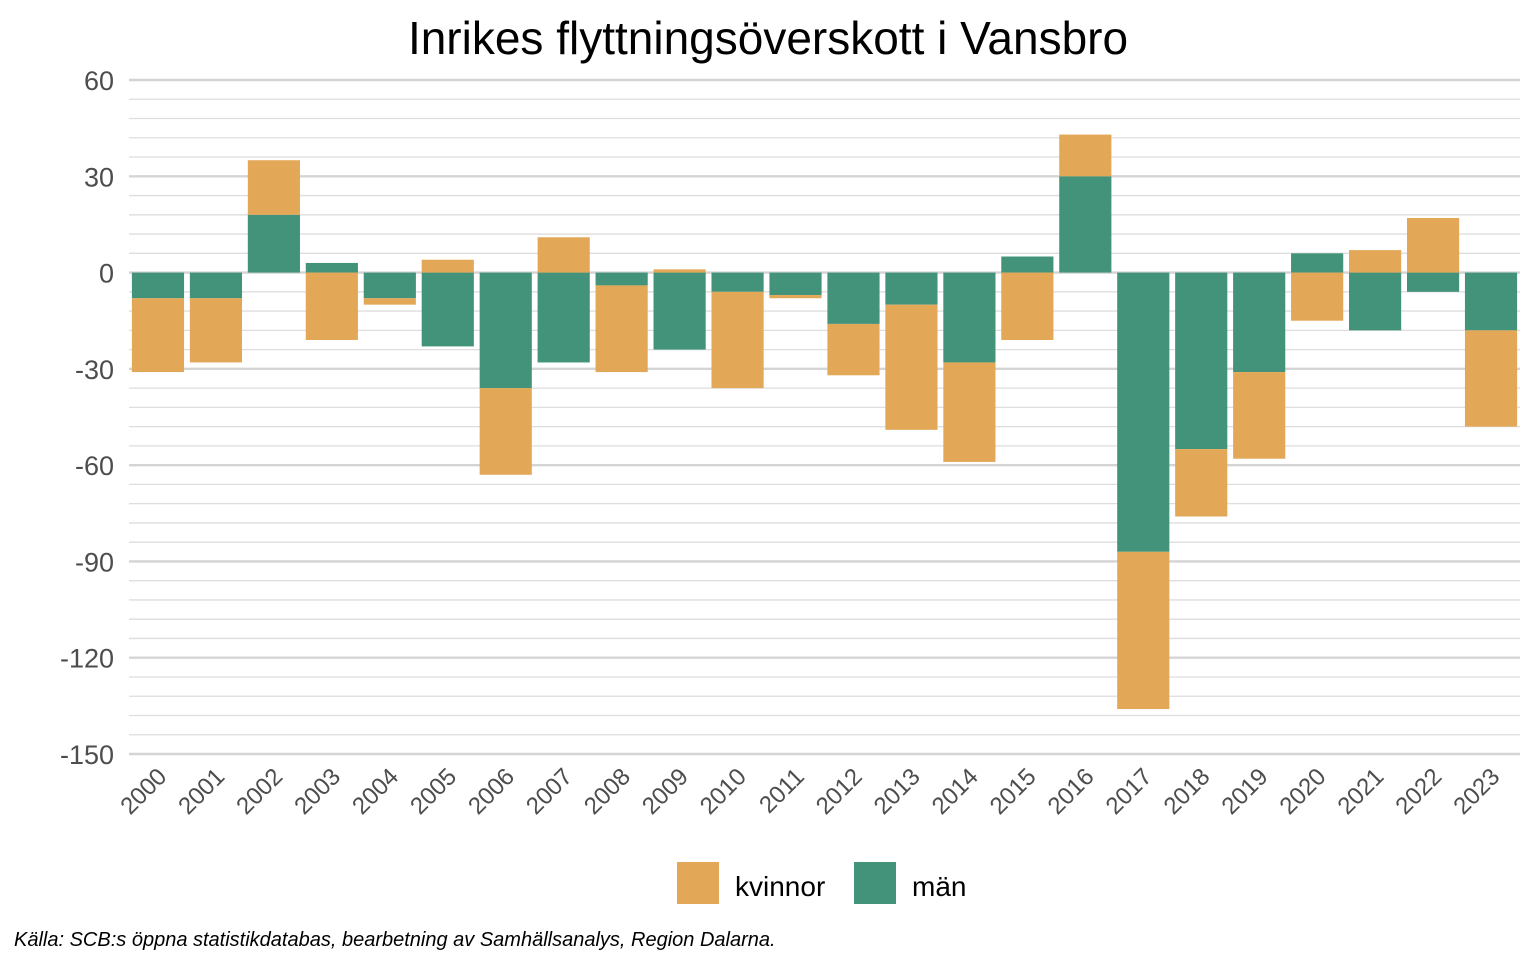 This screenshot has width=1536, height=960. I want to click on x-tick-label: 2013, so click(897, 791).